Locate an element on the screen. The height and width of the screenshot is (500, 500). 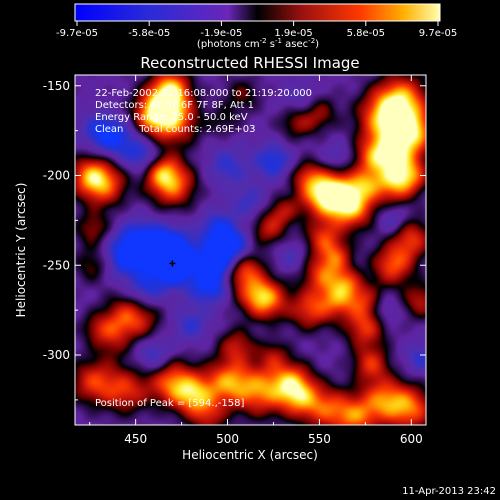
y-tick-label: -300 is located at coordinates (56, 355).